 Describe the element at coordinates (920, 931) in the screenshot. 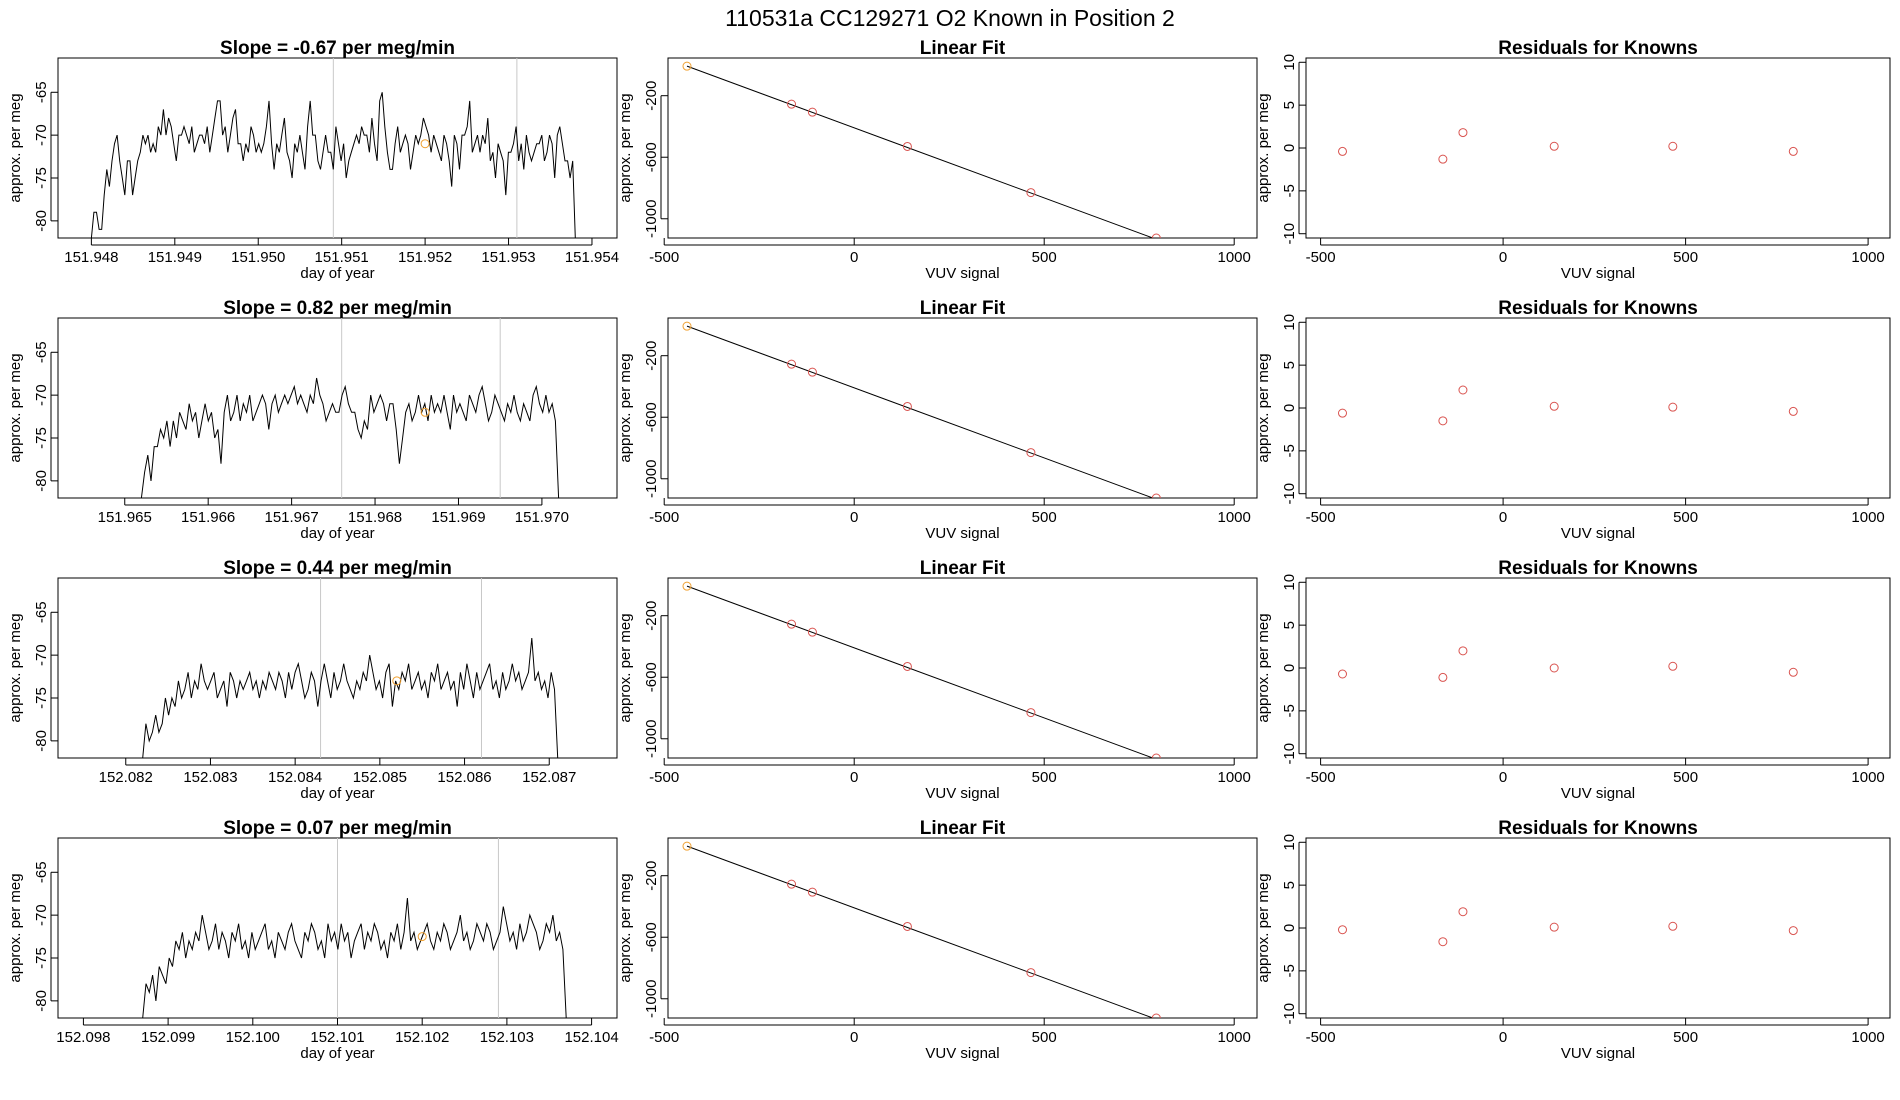

I see `fit-line` at that location.